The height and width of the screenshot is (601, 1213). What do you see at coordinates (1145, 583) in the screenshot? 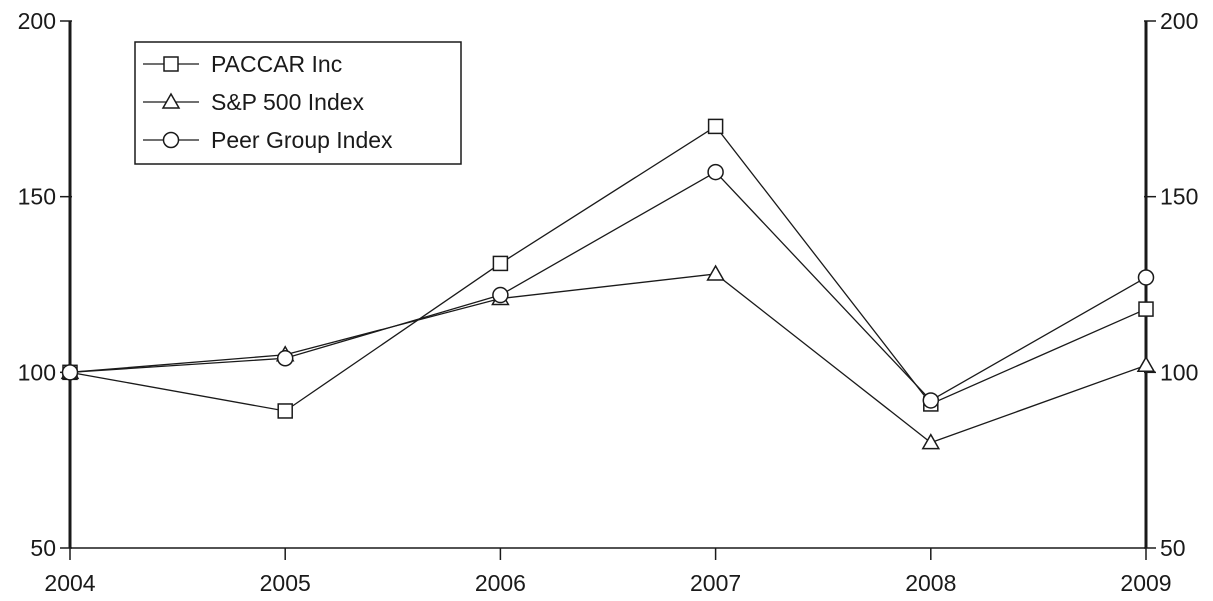
I see `x-tick-label: 2009` at bounding box center [1145, 583].